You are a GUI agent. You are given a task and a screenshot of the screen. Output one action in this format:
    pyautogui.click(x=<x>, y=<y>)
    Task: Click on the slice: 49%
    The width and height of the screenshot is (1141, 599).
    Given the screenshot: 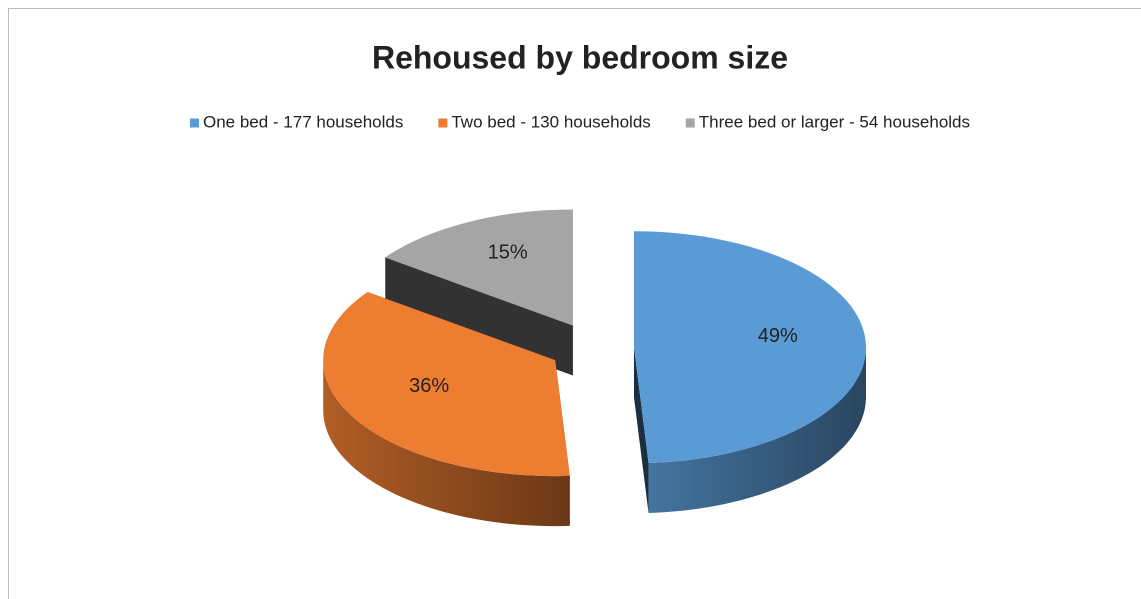 What is the action you would take?
    pyautogui.click(x=749, y=372)
    